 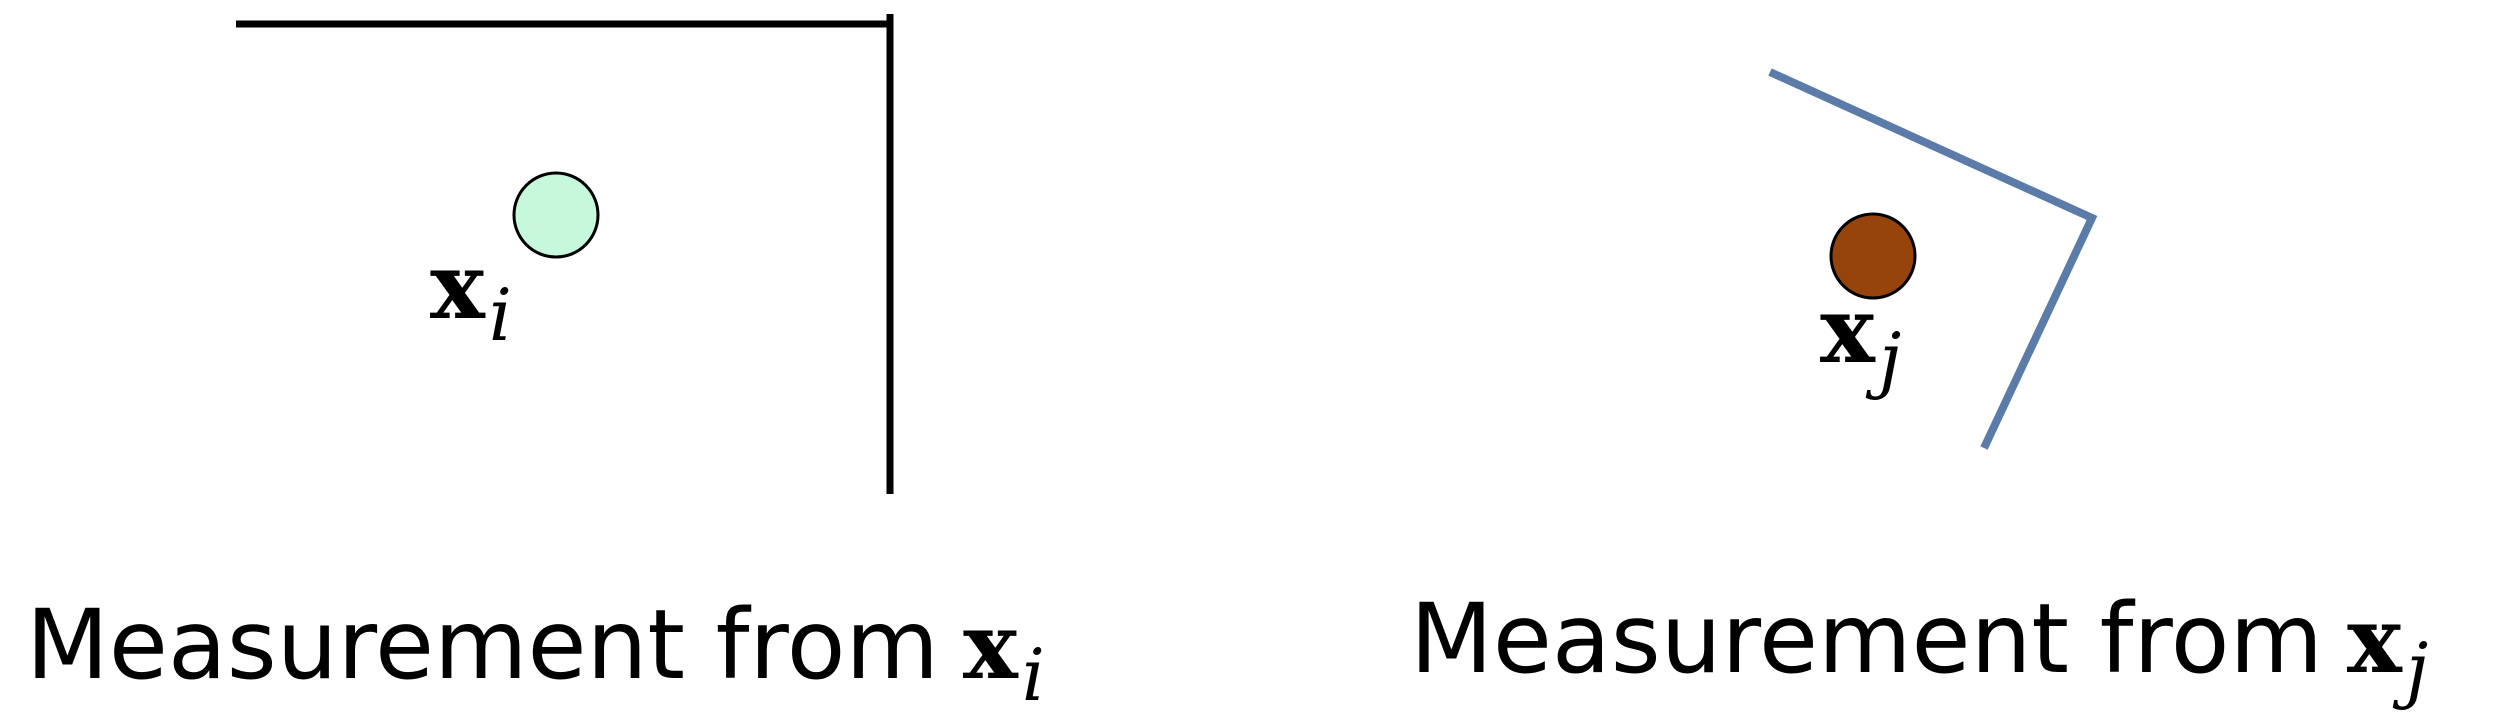 What do you see at coordinates (1873, 256) in the screenshot?
I see `point-xj` at bounding box center [1873, 256].